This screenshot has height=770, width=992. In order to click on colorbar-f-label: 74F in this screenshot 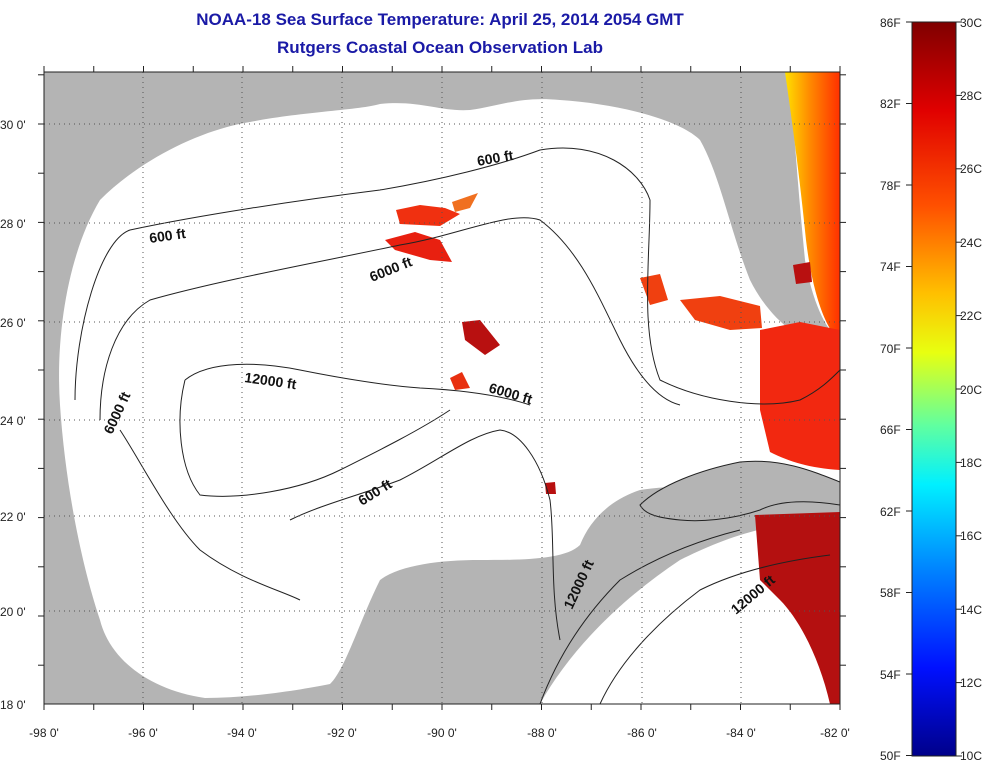, I will do `click(890, 267)`.